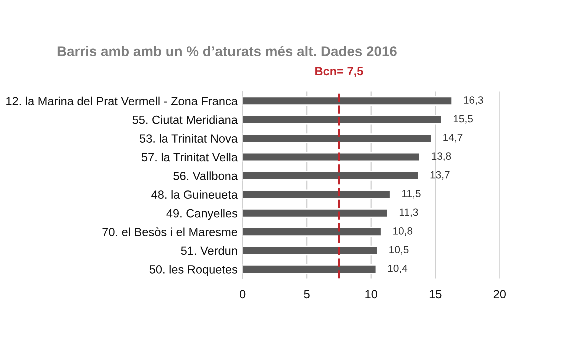 The height and width of the screenshot is (340, 570). Describe the element at coordinates (463, 119) in the screenshot. I see `data-label: 15,5` at that location.